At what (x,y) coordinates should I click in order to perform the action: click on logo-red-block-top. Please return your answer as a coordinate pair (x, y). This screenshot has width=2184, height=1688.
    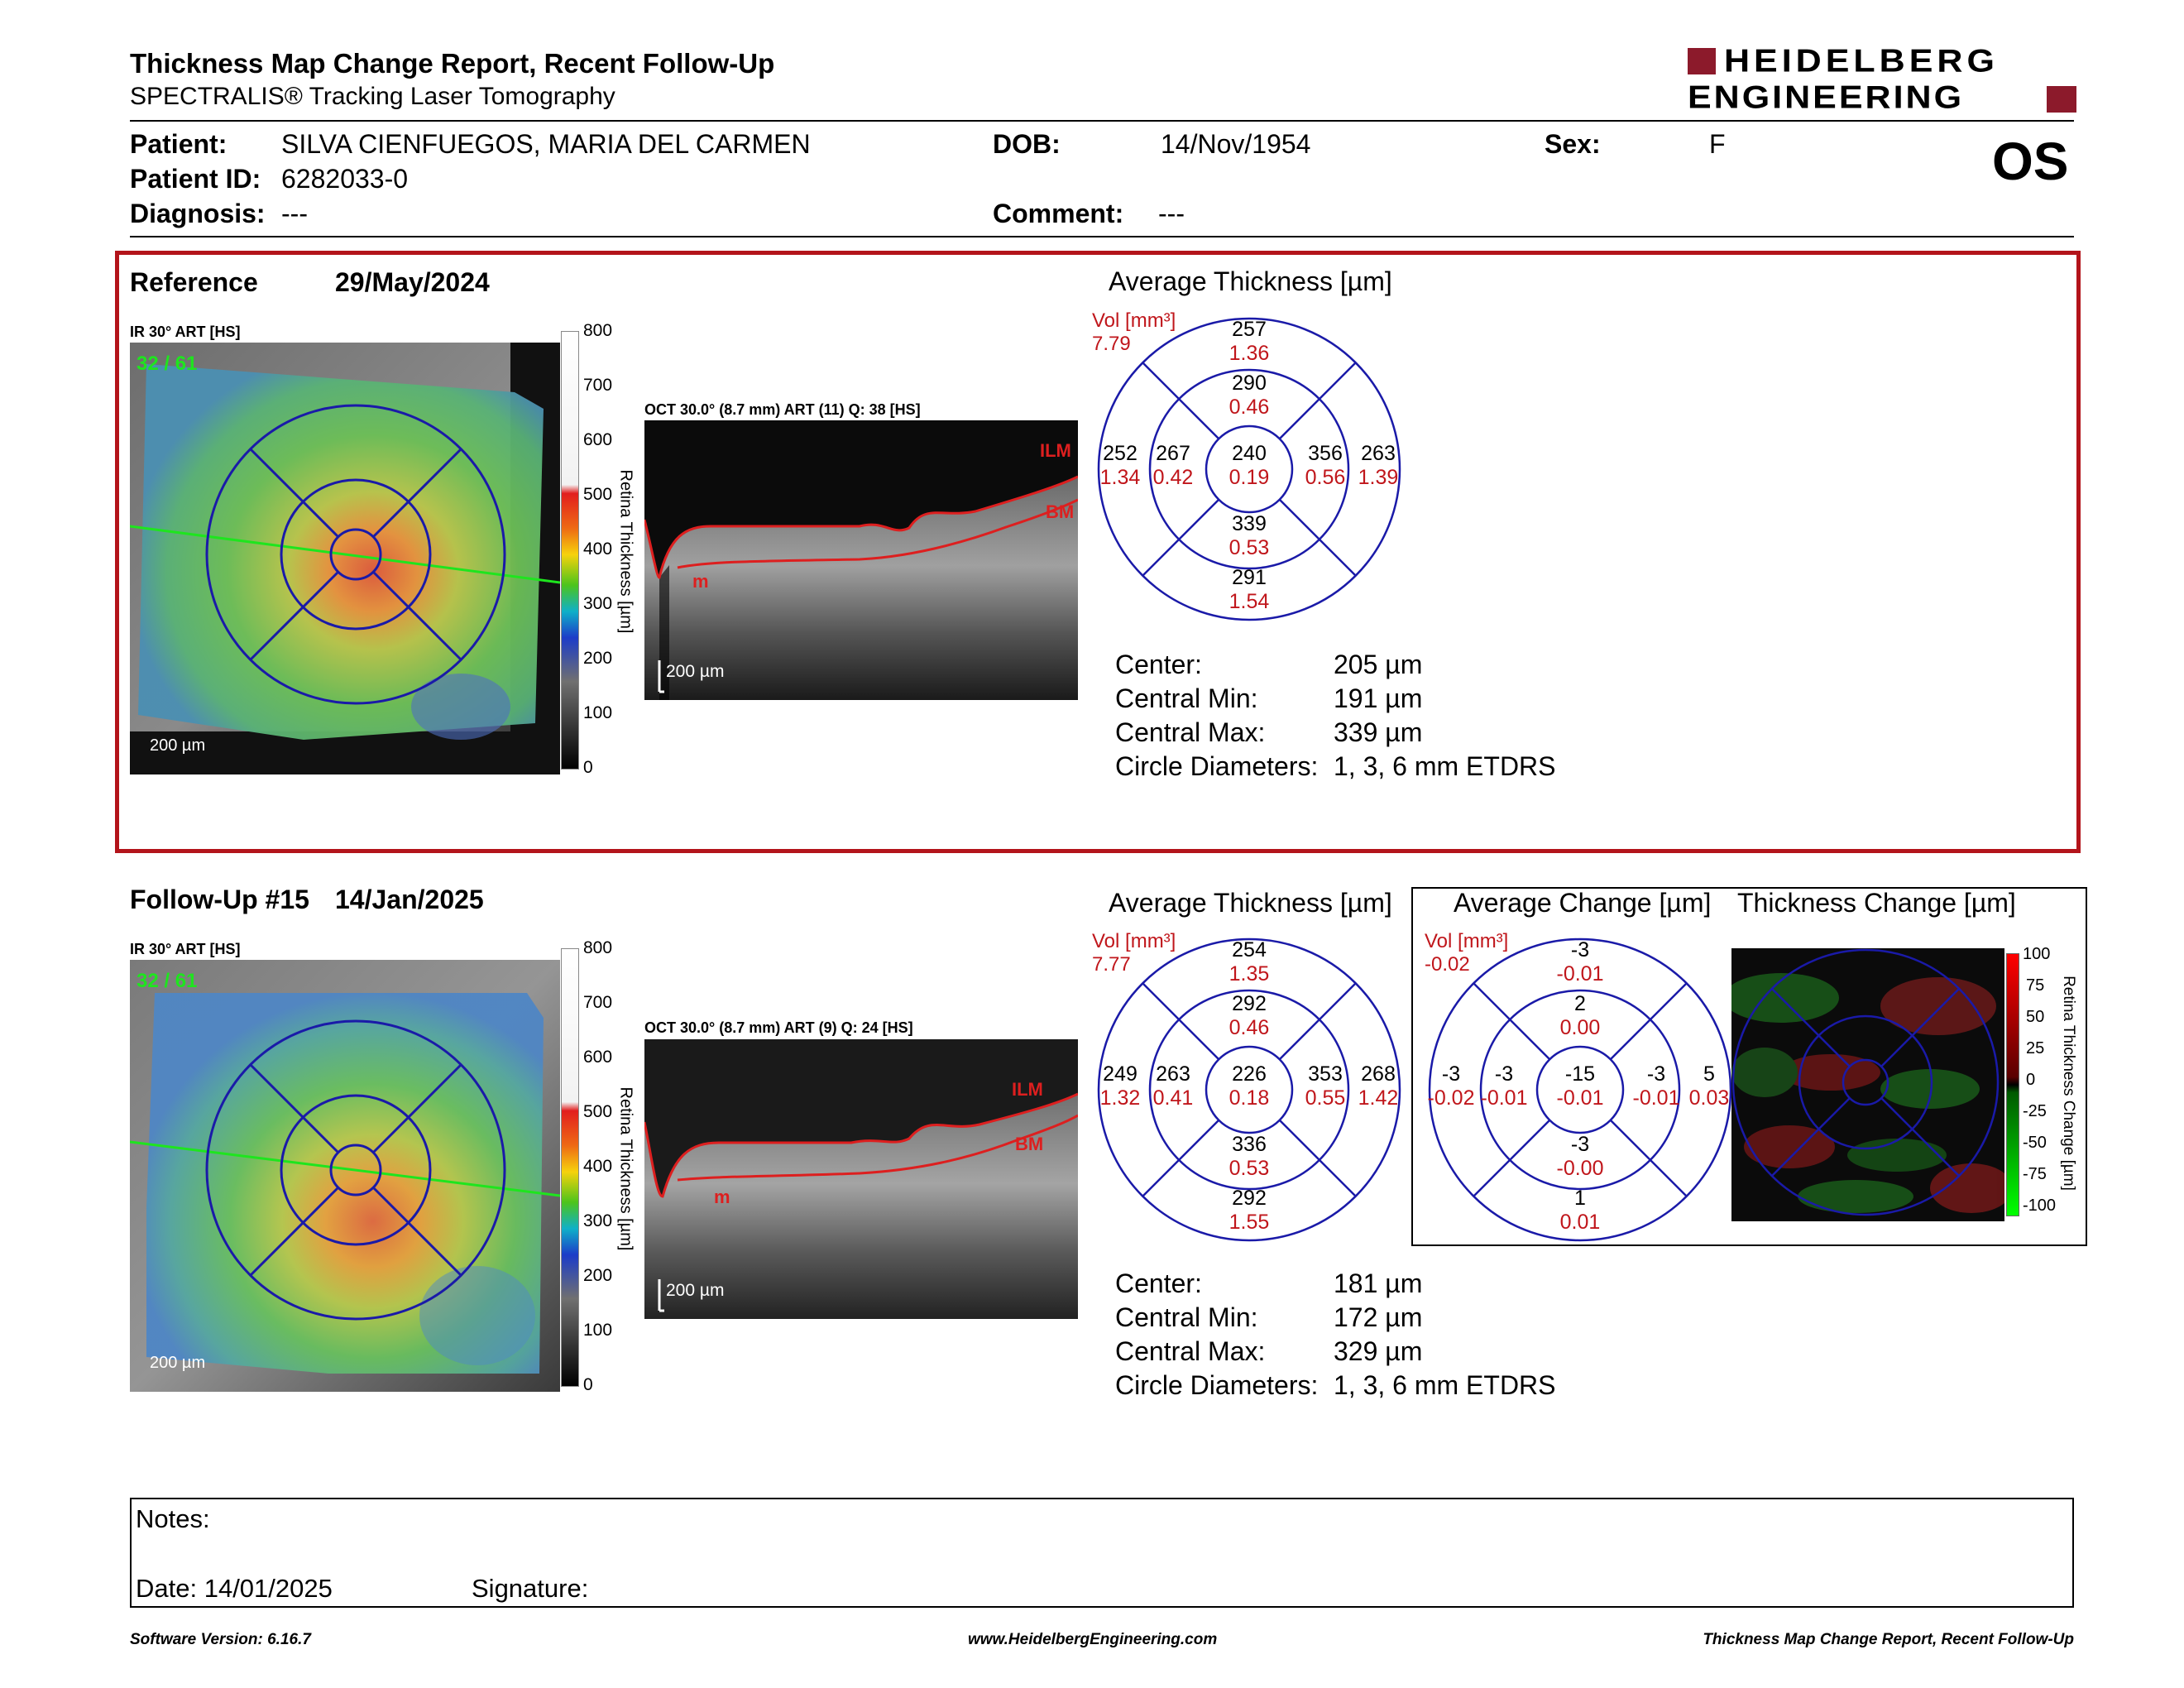
    Looking at the image, I should click on (1702, 61).